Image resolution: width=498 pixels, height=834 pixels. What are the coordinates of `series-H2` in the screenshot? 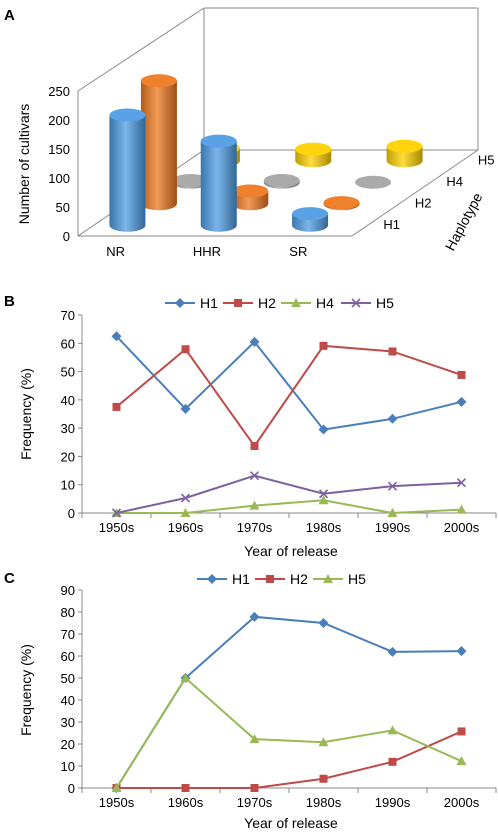 It's located at (289, 395).